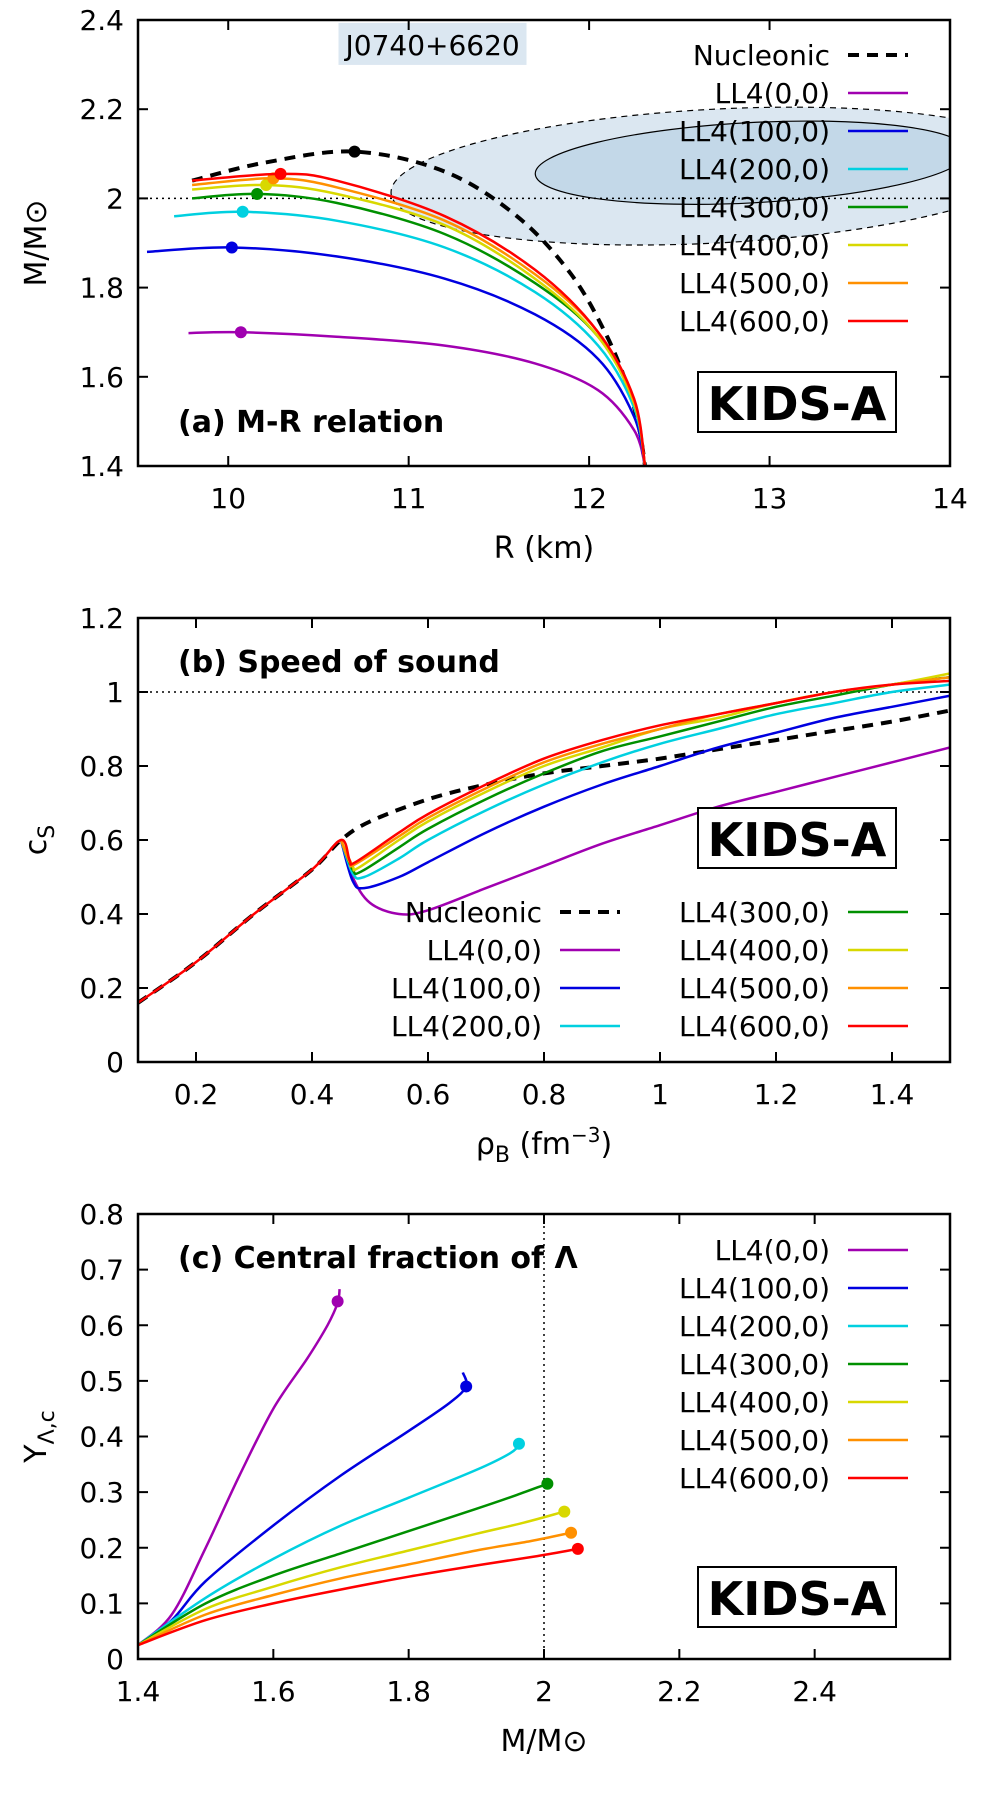  Describe the element at coordinates (428, 1094) in the screenshot. I see `x-tick-label: 0.6` at that location.